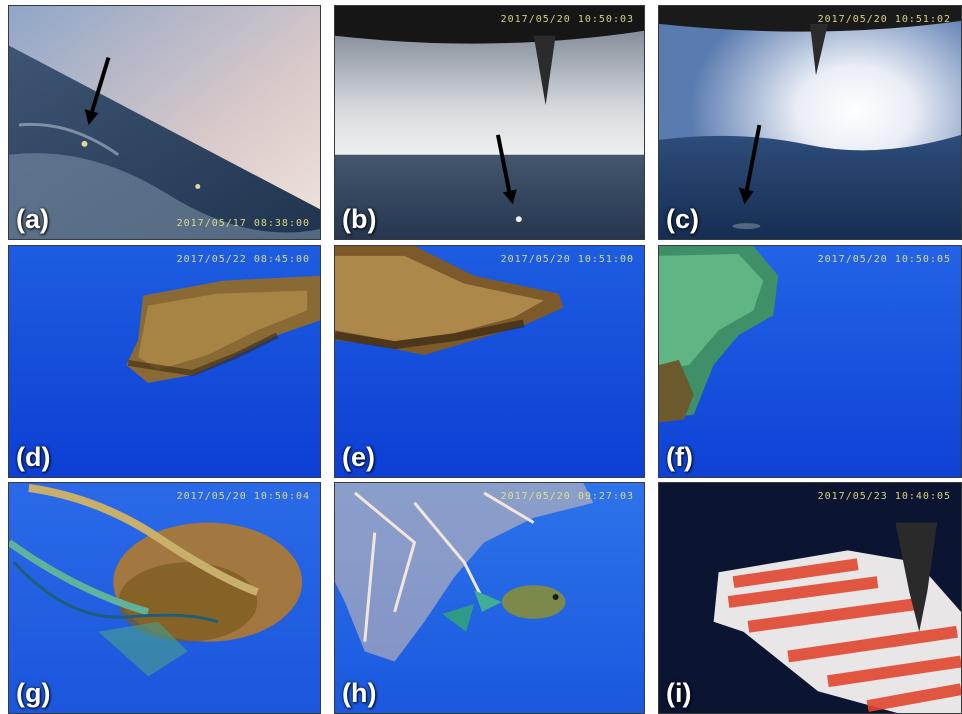 Image resolution: width=962 pixels, height=714 pixels. Describe the element at coordinates (679, 693) in the screenshot. I see `panel-label: (i)` at that location.